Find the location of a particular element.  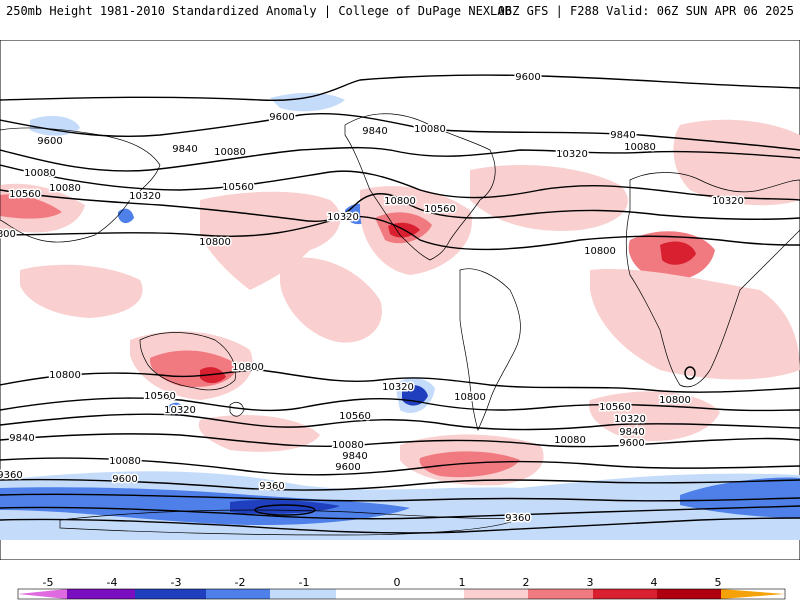

colorbar-tick: -1 is located at coordinates (304, 582).